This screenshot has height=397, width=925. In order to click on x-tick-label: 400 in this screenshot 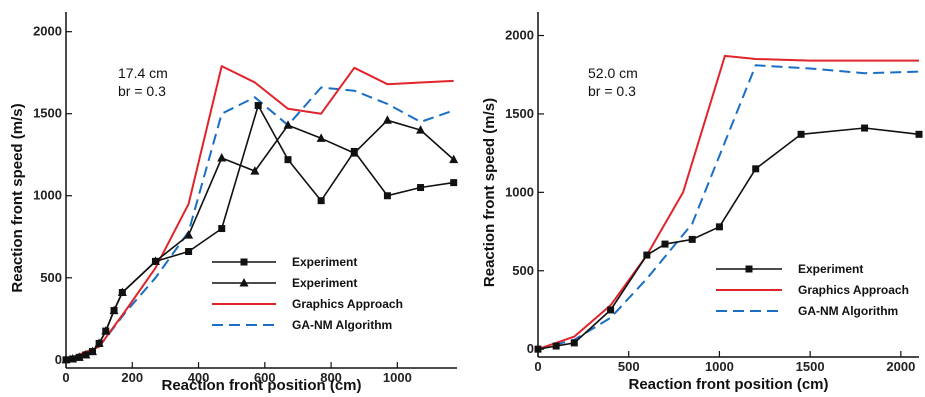, I will do `click(199, 377)`.